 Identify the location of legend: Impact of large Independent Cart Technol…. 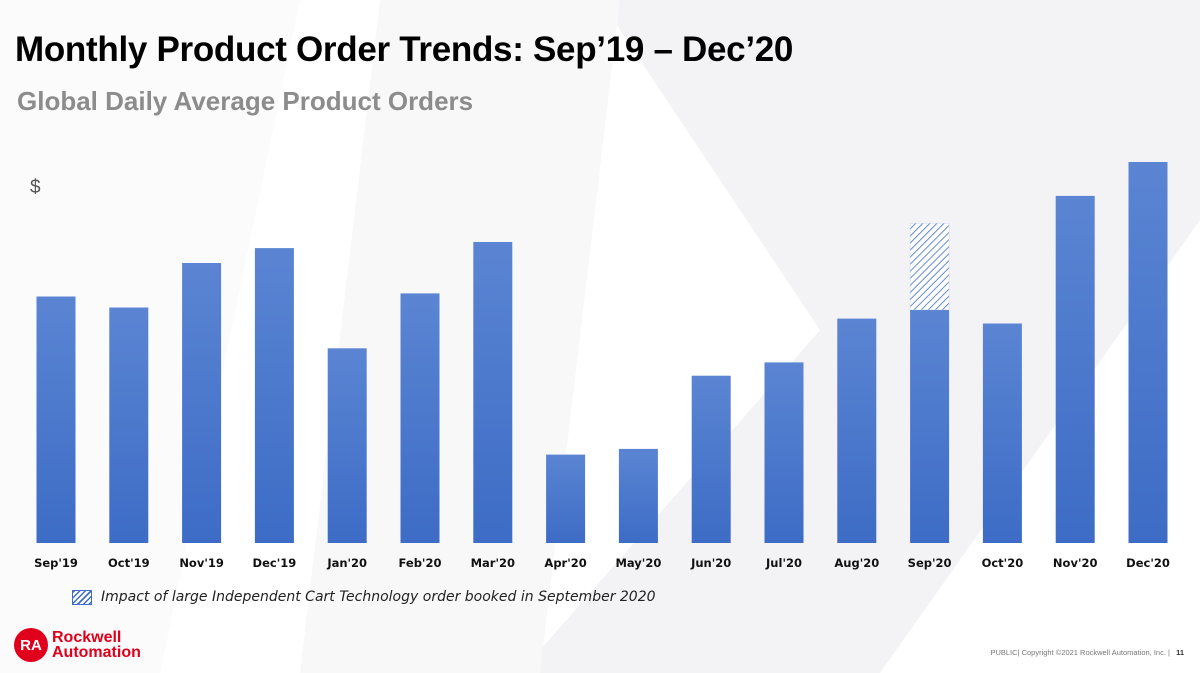
(364, 597).